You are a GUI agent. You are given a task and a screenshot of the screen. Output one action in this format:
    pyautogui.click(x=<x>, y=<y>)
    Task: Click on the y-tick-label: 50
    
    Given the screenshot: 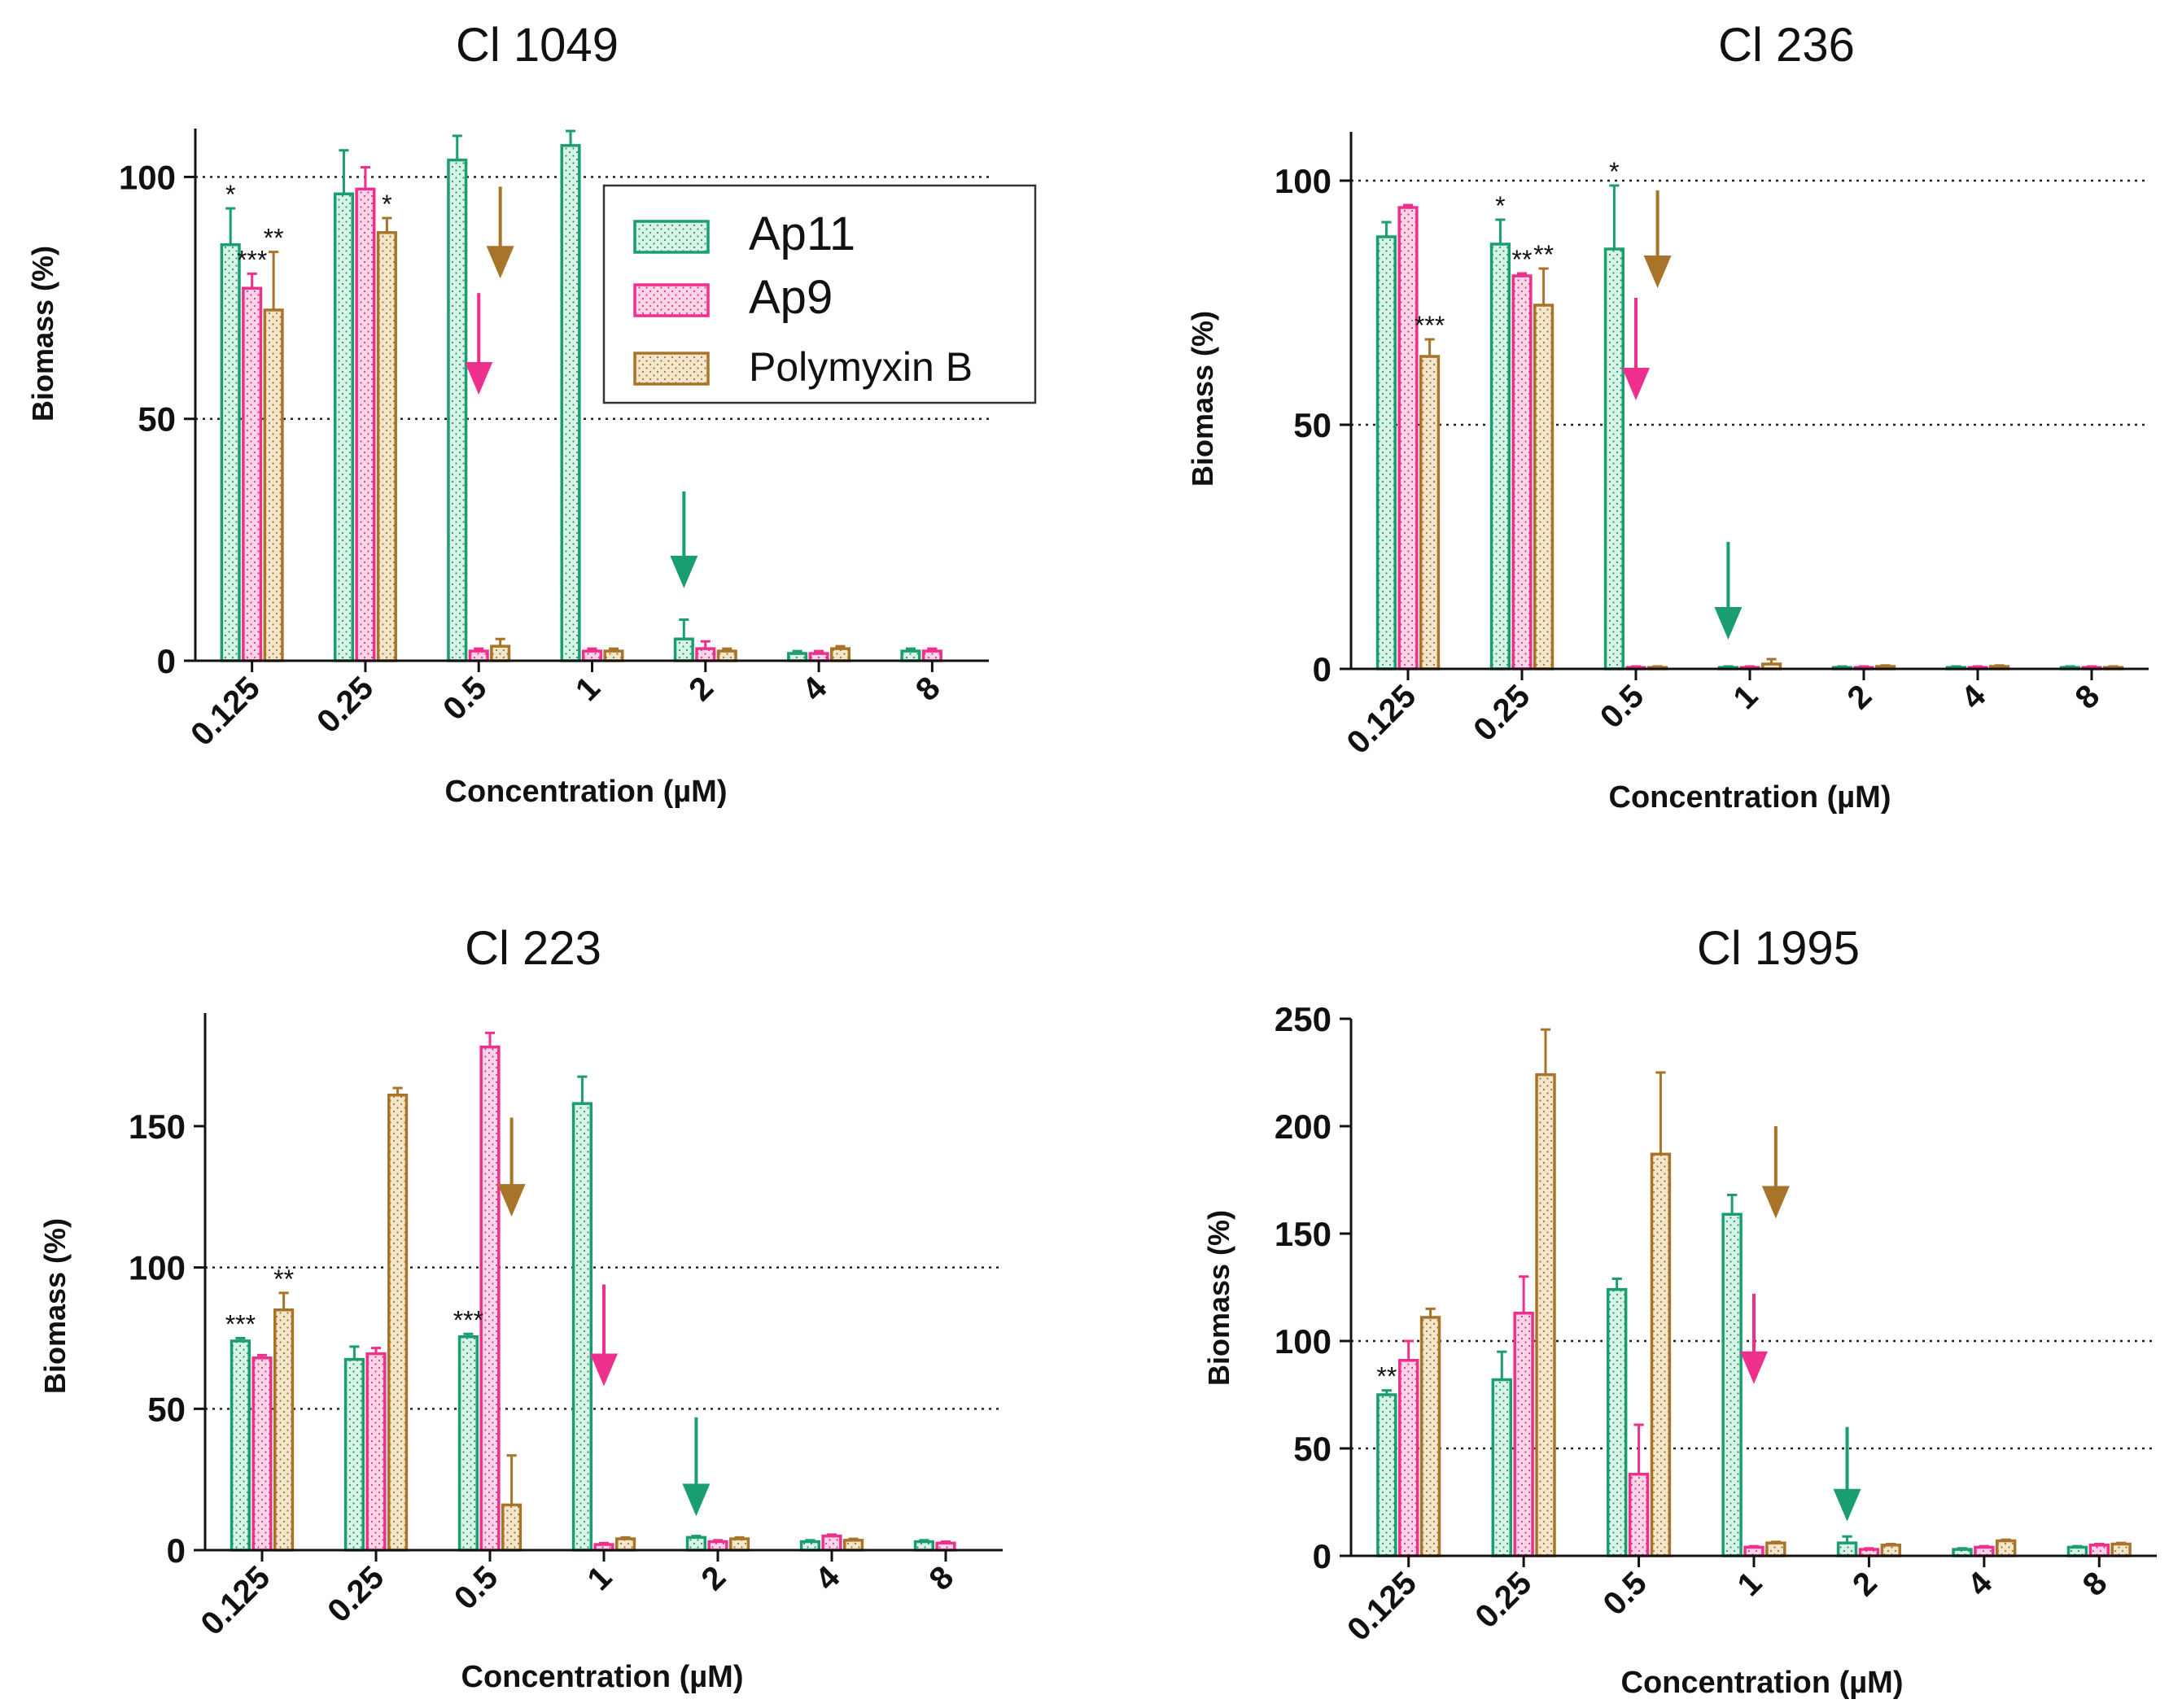 What is the action you would take?
    pyautogui.click(x=166, y=1409)
    